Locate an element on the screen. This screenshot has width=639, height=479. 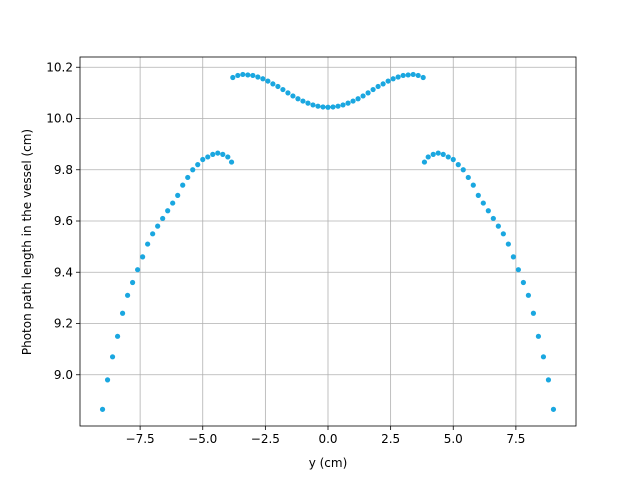
x-tick-label: −5.0 is located at coordinates (202, 439).